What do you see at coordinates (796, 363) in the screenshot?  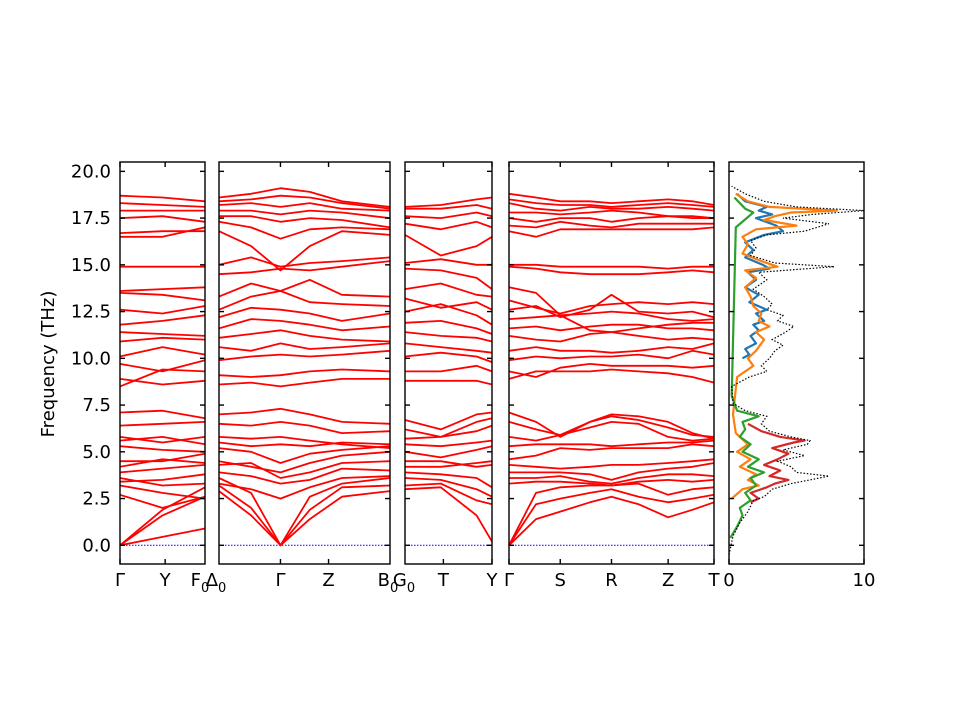 I see `dos-frame` at bounding box center [796, 363].